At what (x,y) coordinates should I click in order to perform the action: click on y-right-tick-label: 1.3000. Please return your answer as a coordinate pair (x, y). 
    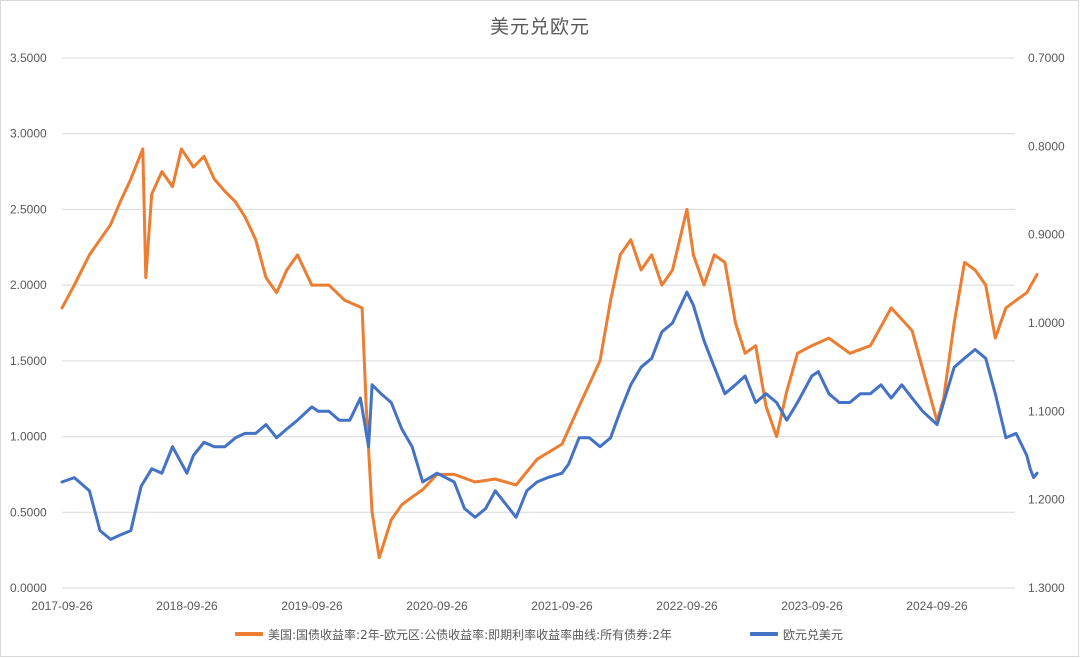
    Looking at the image, I should click on (1046, 588).